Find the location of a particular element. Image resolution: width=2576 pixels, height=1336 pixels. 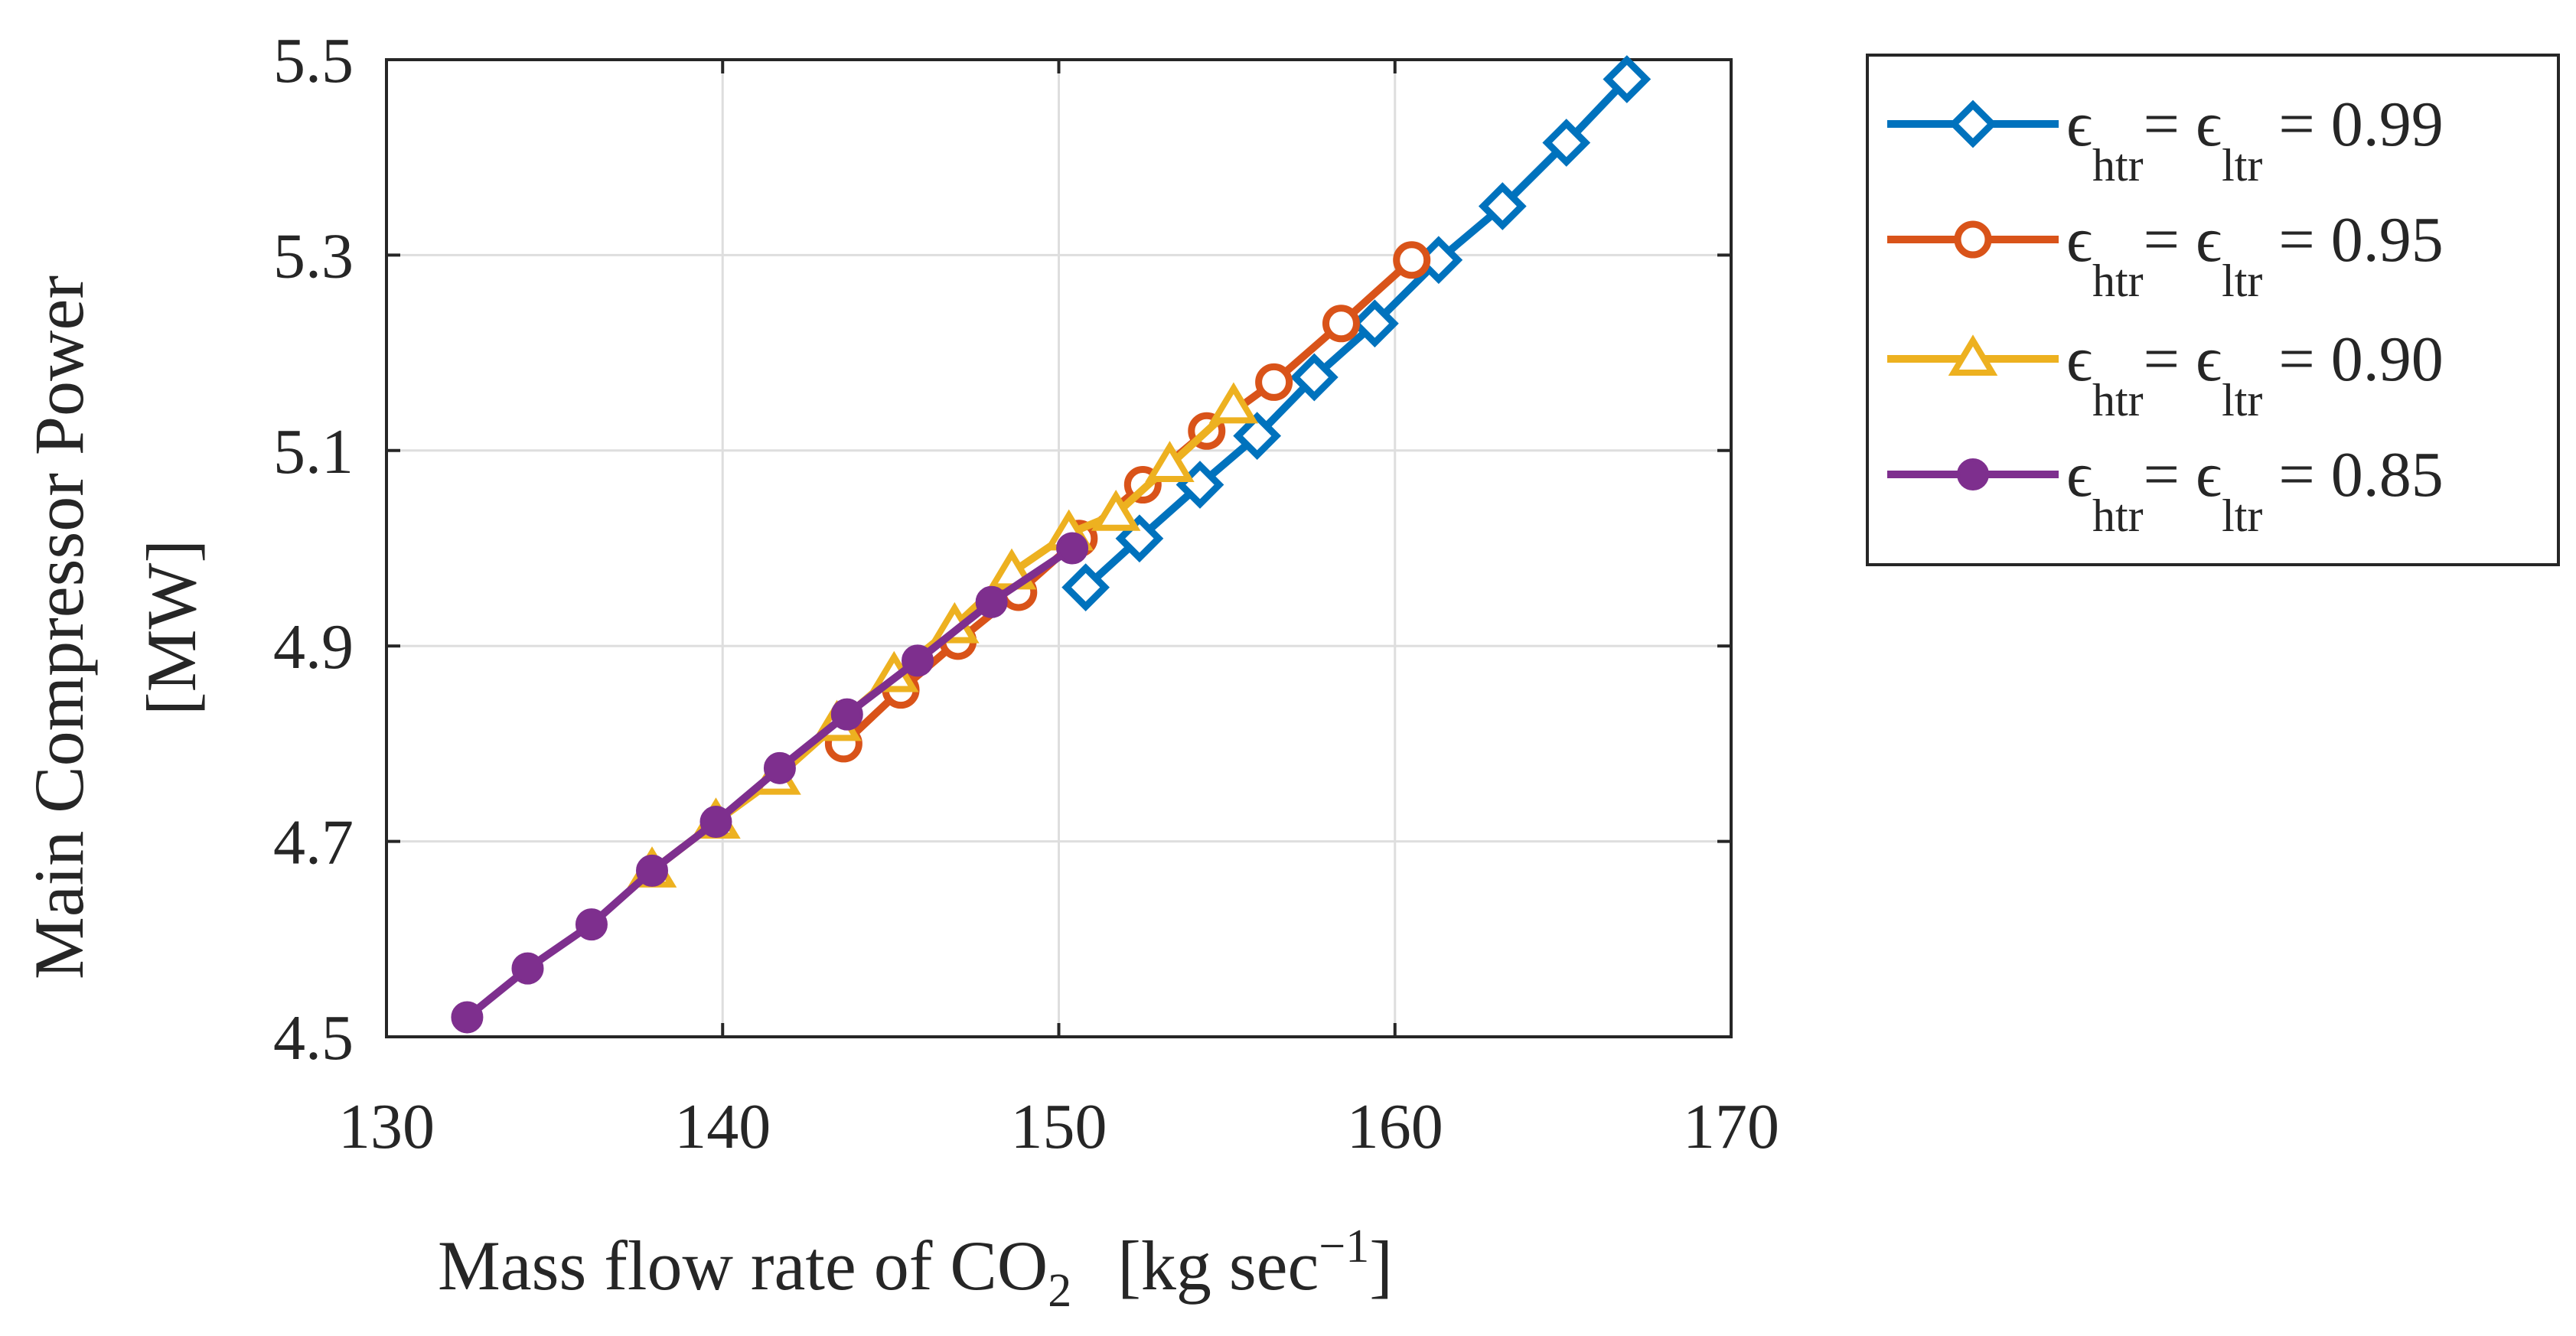

legend-entry: ϵhtr= ϵltr = 0.95 is located at coordinates (2165, 255).